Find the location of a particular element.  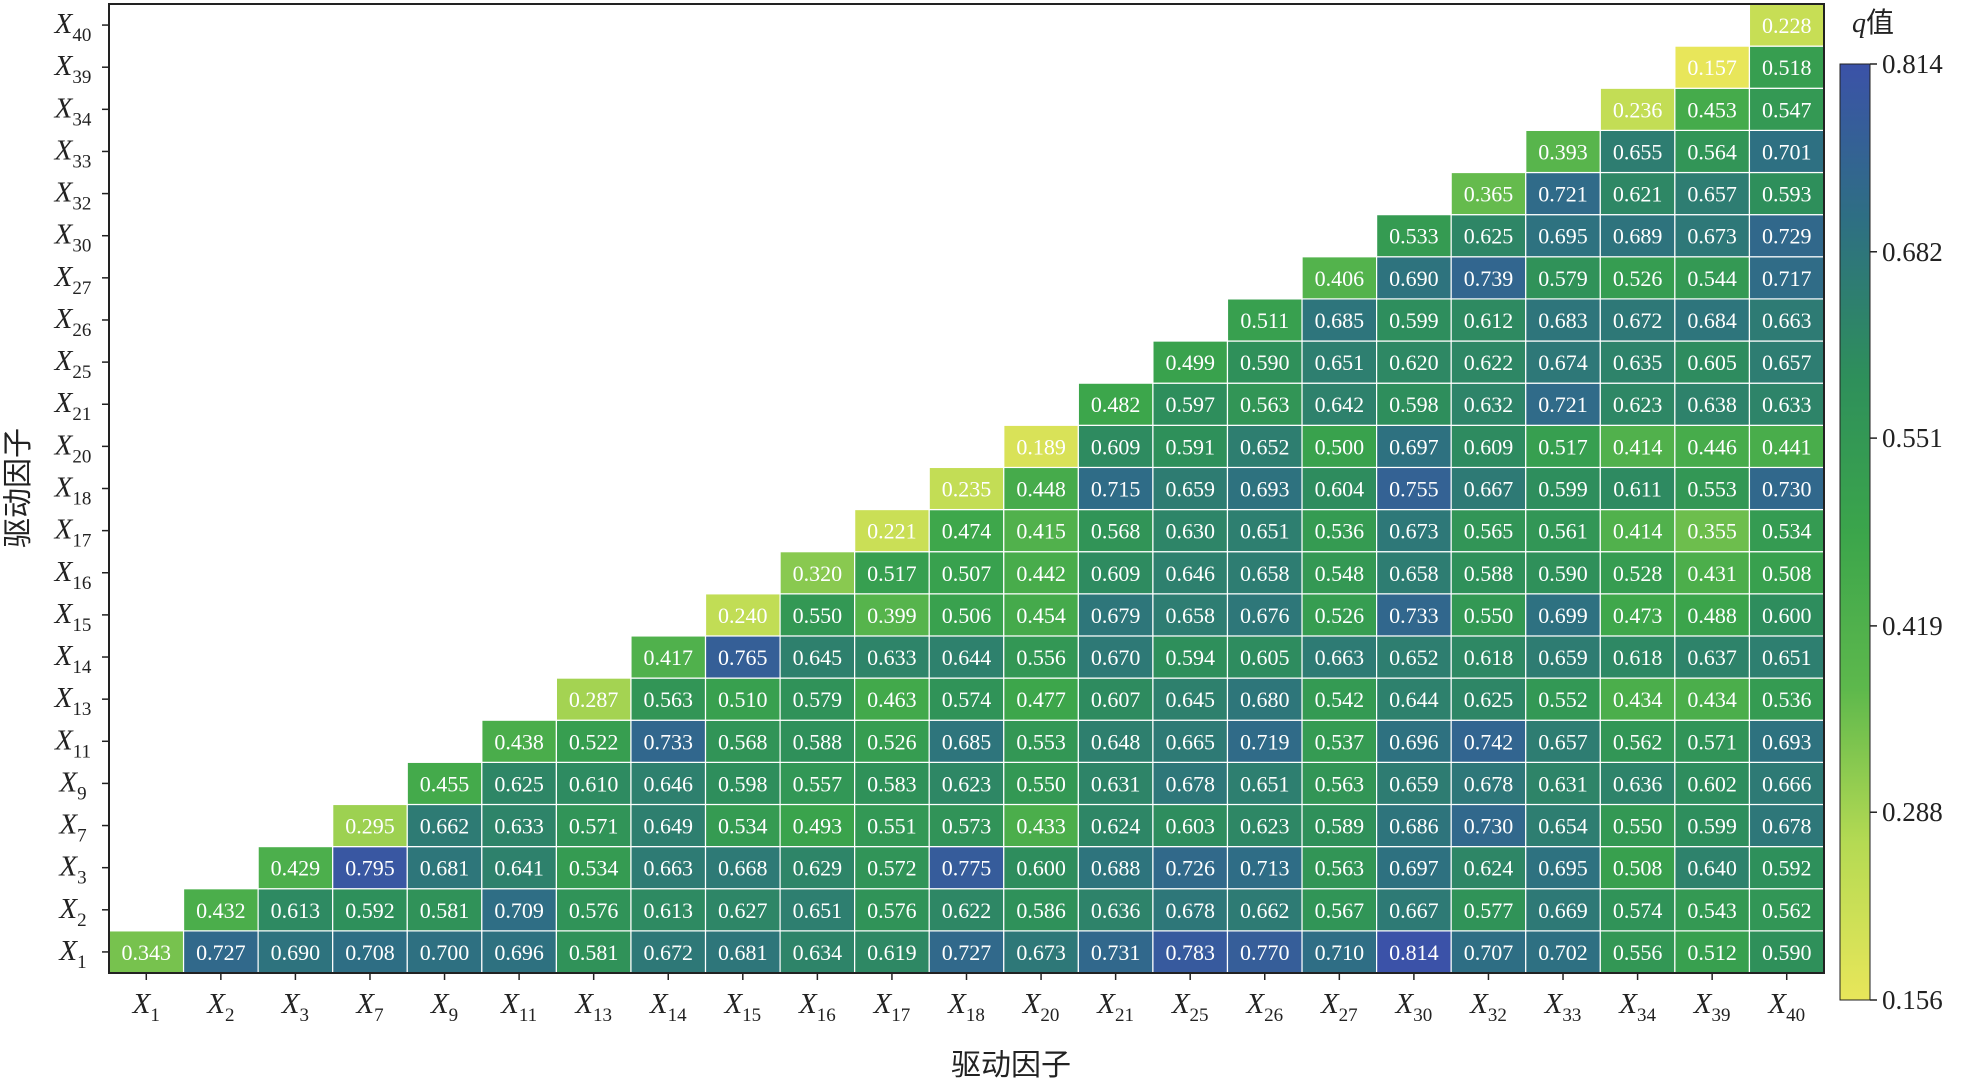

y-axis-label: 驱动因子 is located at coordinates (18, 488).